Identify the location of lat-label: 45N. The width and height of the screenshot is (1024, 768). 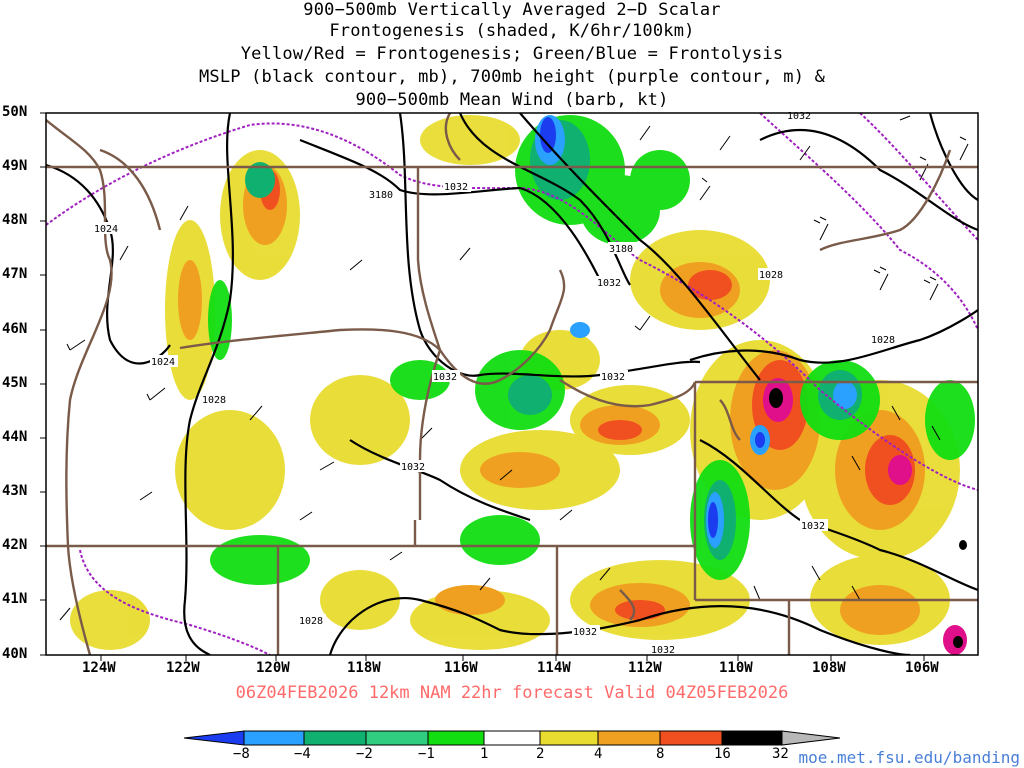
(15, 383).